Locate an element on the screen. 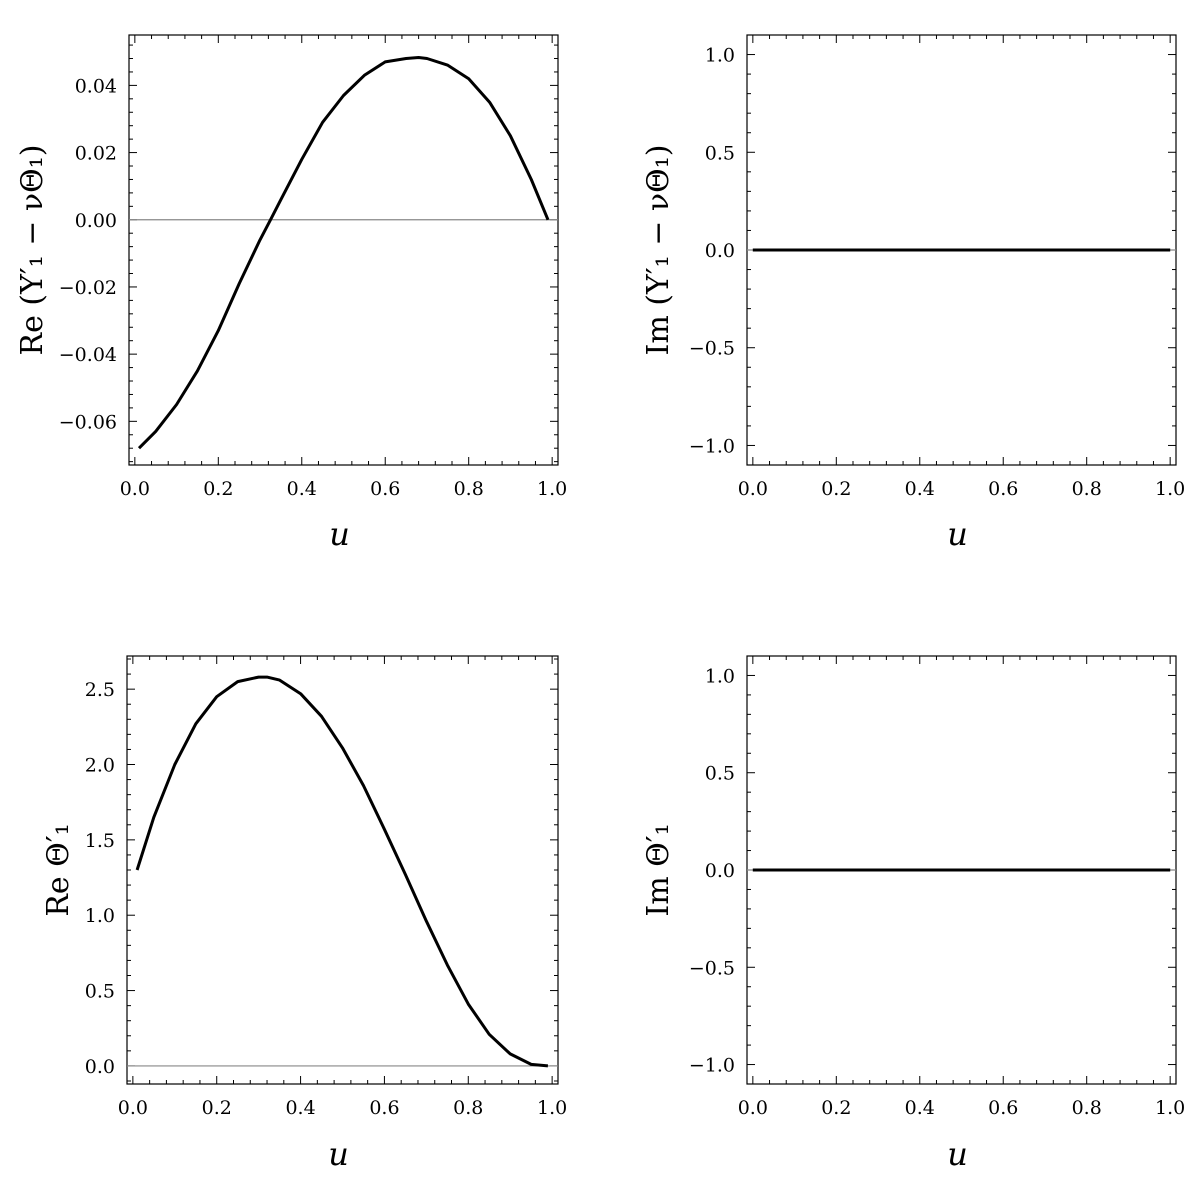 This screenshot has width=1200, height=1200. y-tick-label: −0.04 is located at coordinates (88, 355).